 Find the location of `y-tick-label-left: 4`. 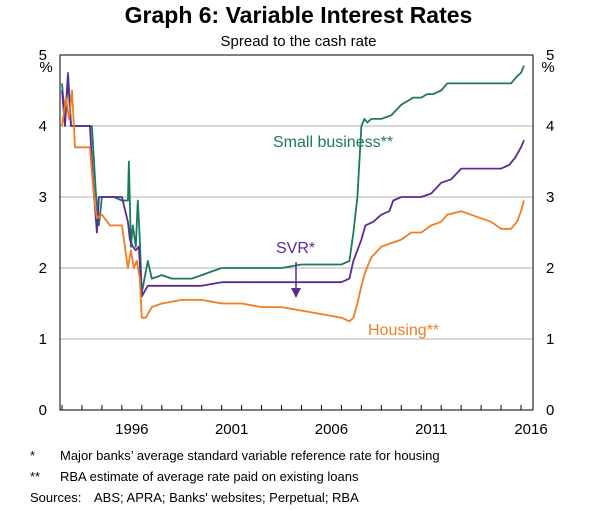

y-tick-label-left: 4 is located at coordinates (43, 126).